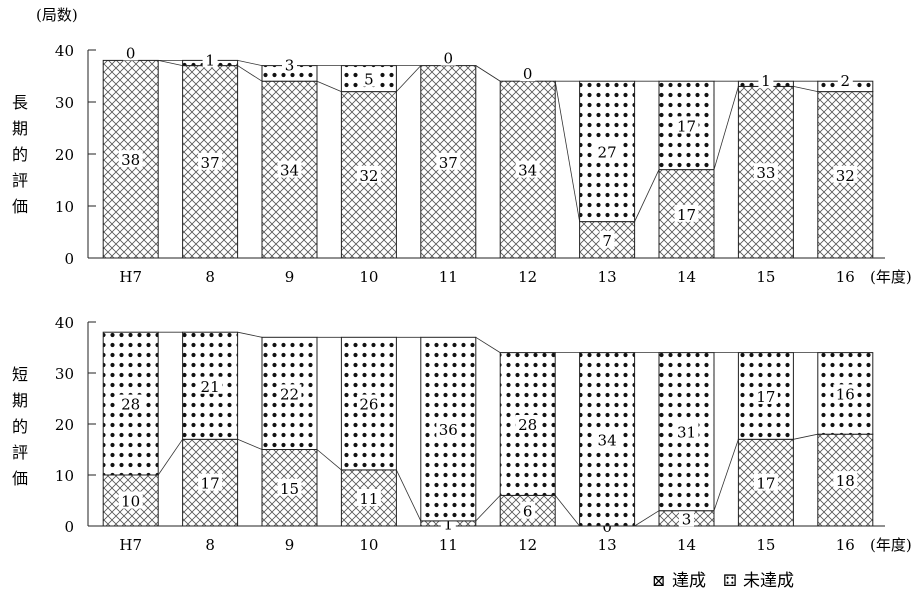 The width and height of the screenshot is (920, 594). I want to click on x-tick-label: 13, so click(607, 545).